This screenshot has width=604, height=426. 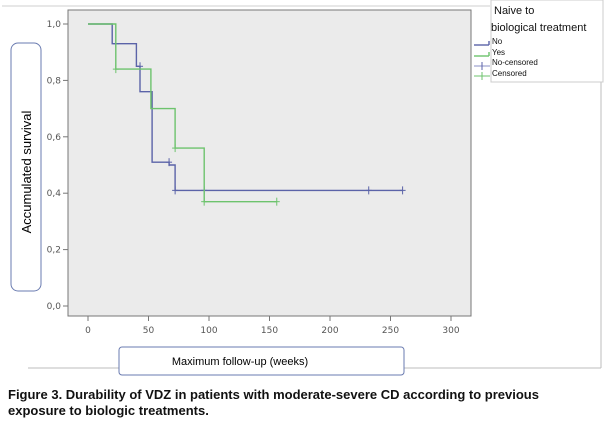 I want to click on legend-box, so click(x=547, y=41).